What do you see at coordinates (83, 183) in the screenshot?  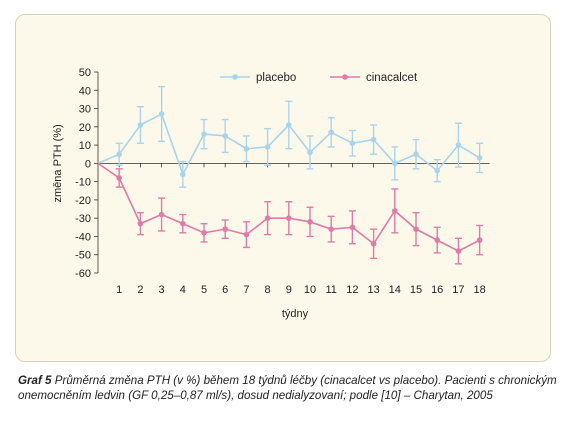 I see `y-tick-label: -10` at bounding box center [83, 183].